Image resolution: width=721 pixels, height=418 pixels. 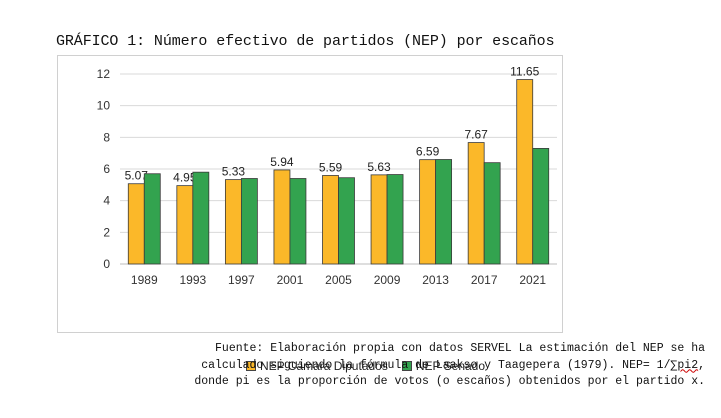 What do you see at coordinates (331, 167) in the screenshot?
I see `data-label: 5.59` at bounding box center [331, 167].